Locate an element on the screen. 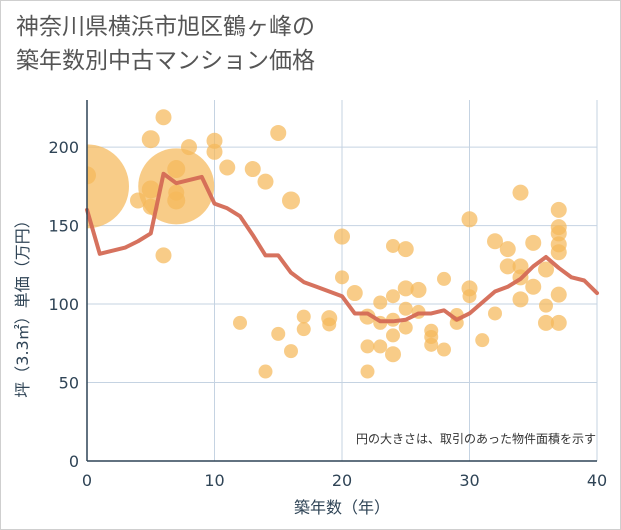 Image resolution: width=621 pixels, height=530 pixels. y-tick-label: 50 is located at coordinates (69, 383).